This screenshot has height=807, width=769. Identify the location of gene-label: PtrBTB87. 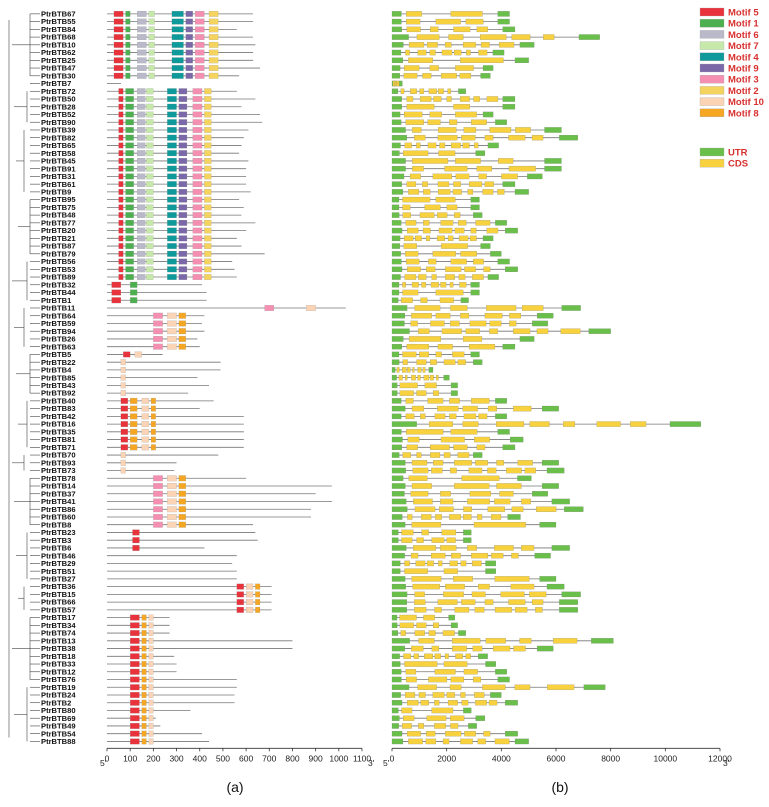
(58, 246).